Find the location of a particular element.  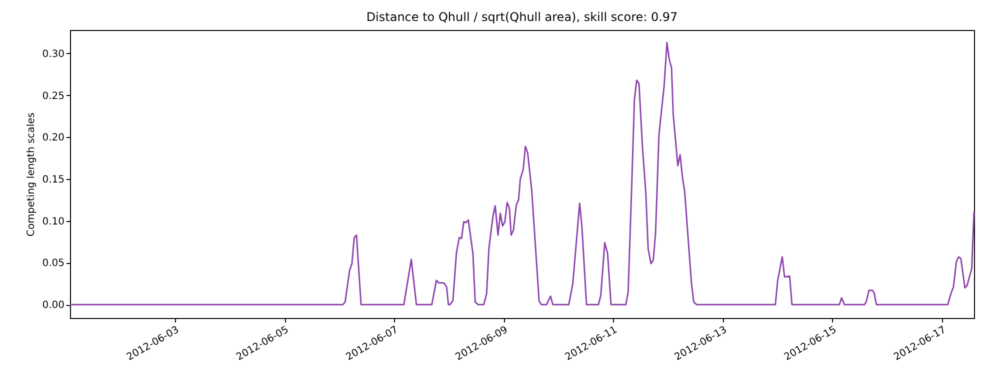

chart-title: Distance to Qhull / sqrt(Qhull area), skill score: 0.97 is located at coordinates (522, 17).